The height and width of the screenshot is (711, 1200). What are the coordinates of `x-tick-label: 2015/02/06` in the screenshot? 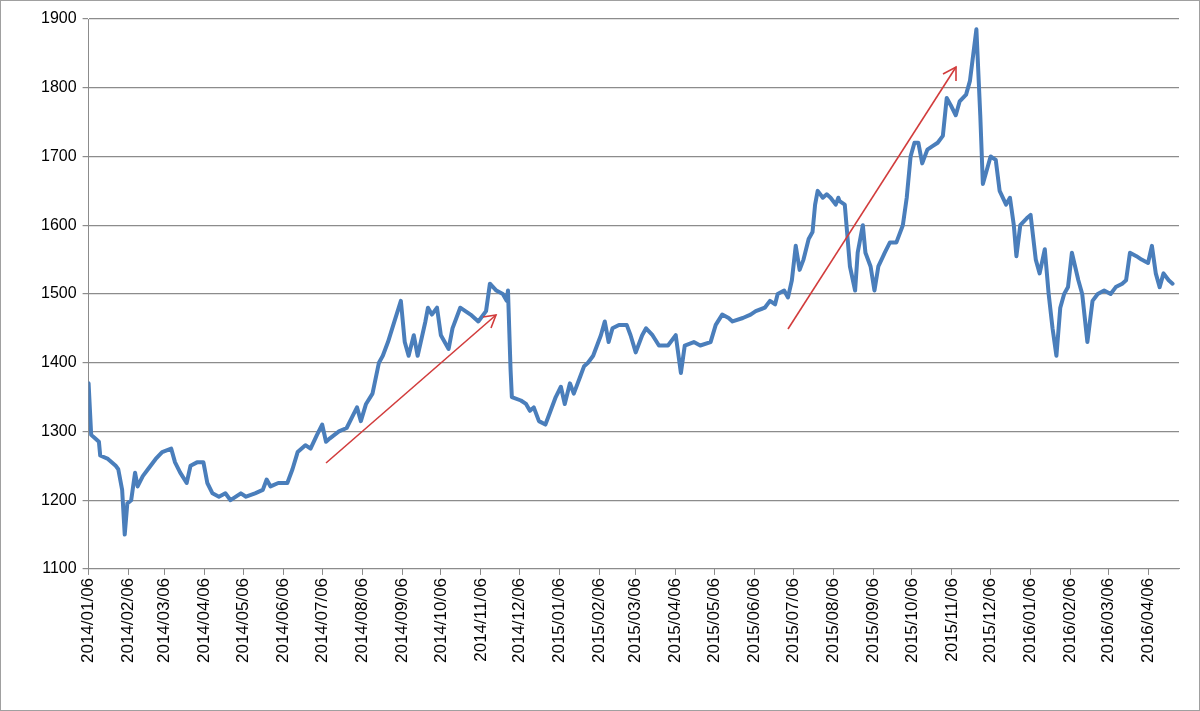 It's located at (599, 620).